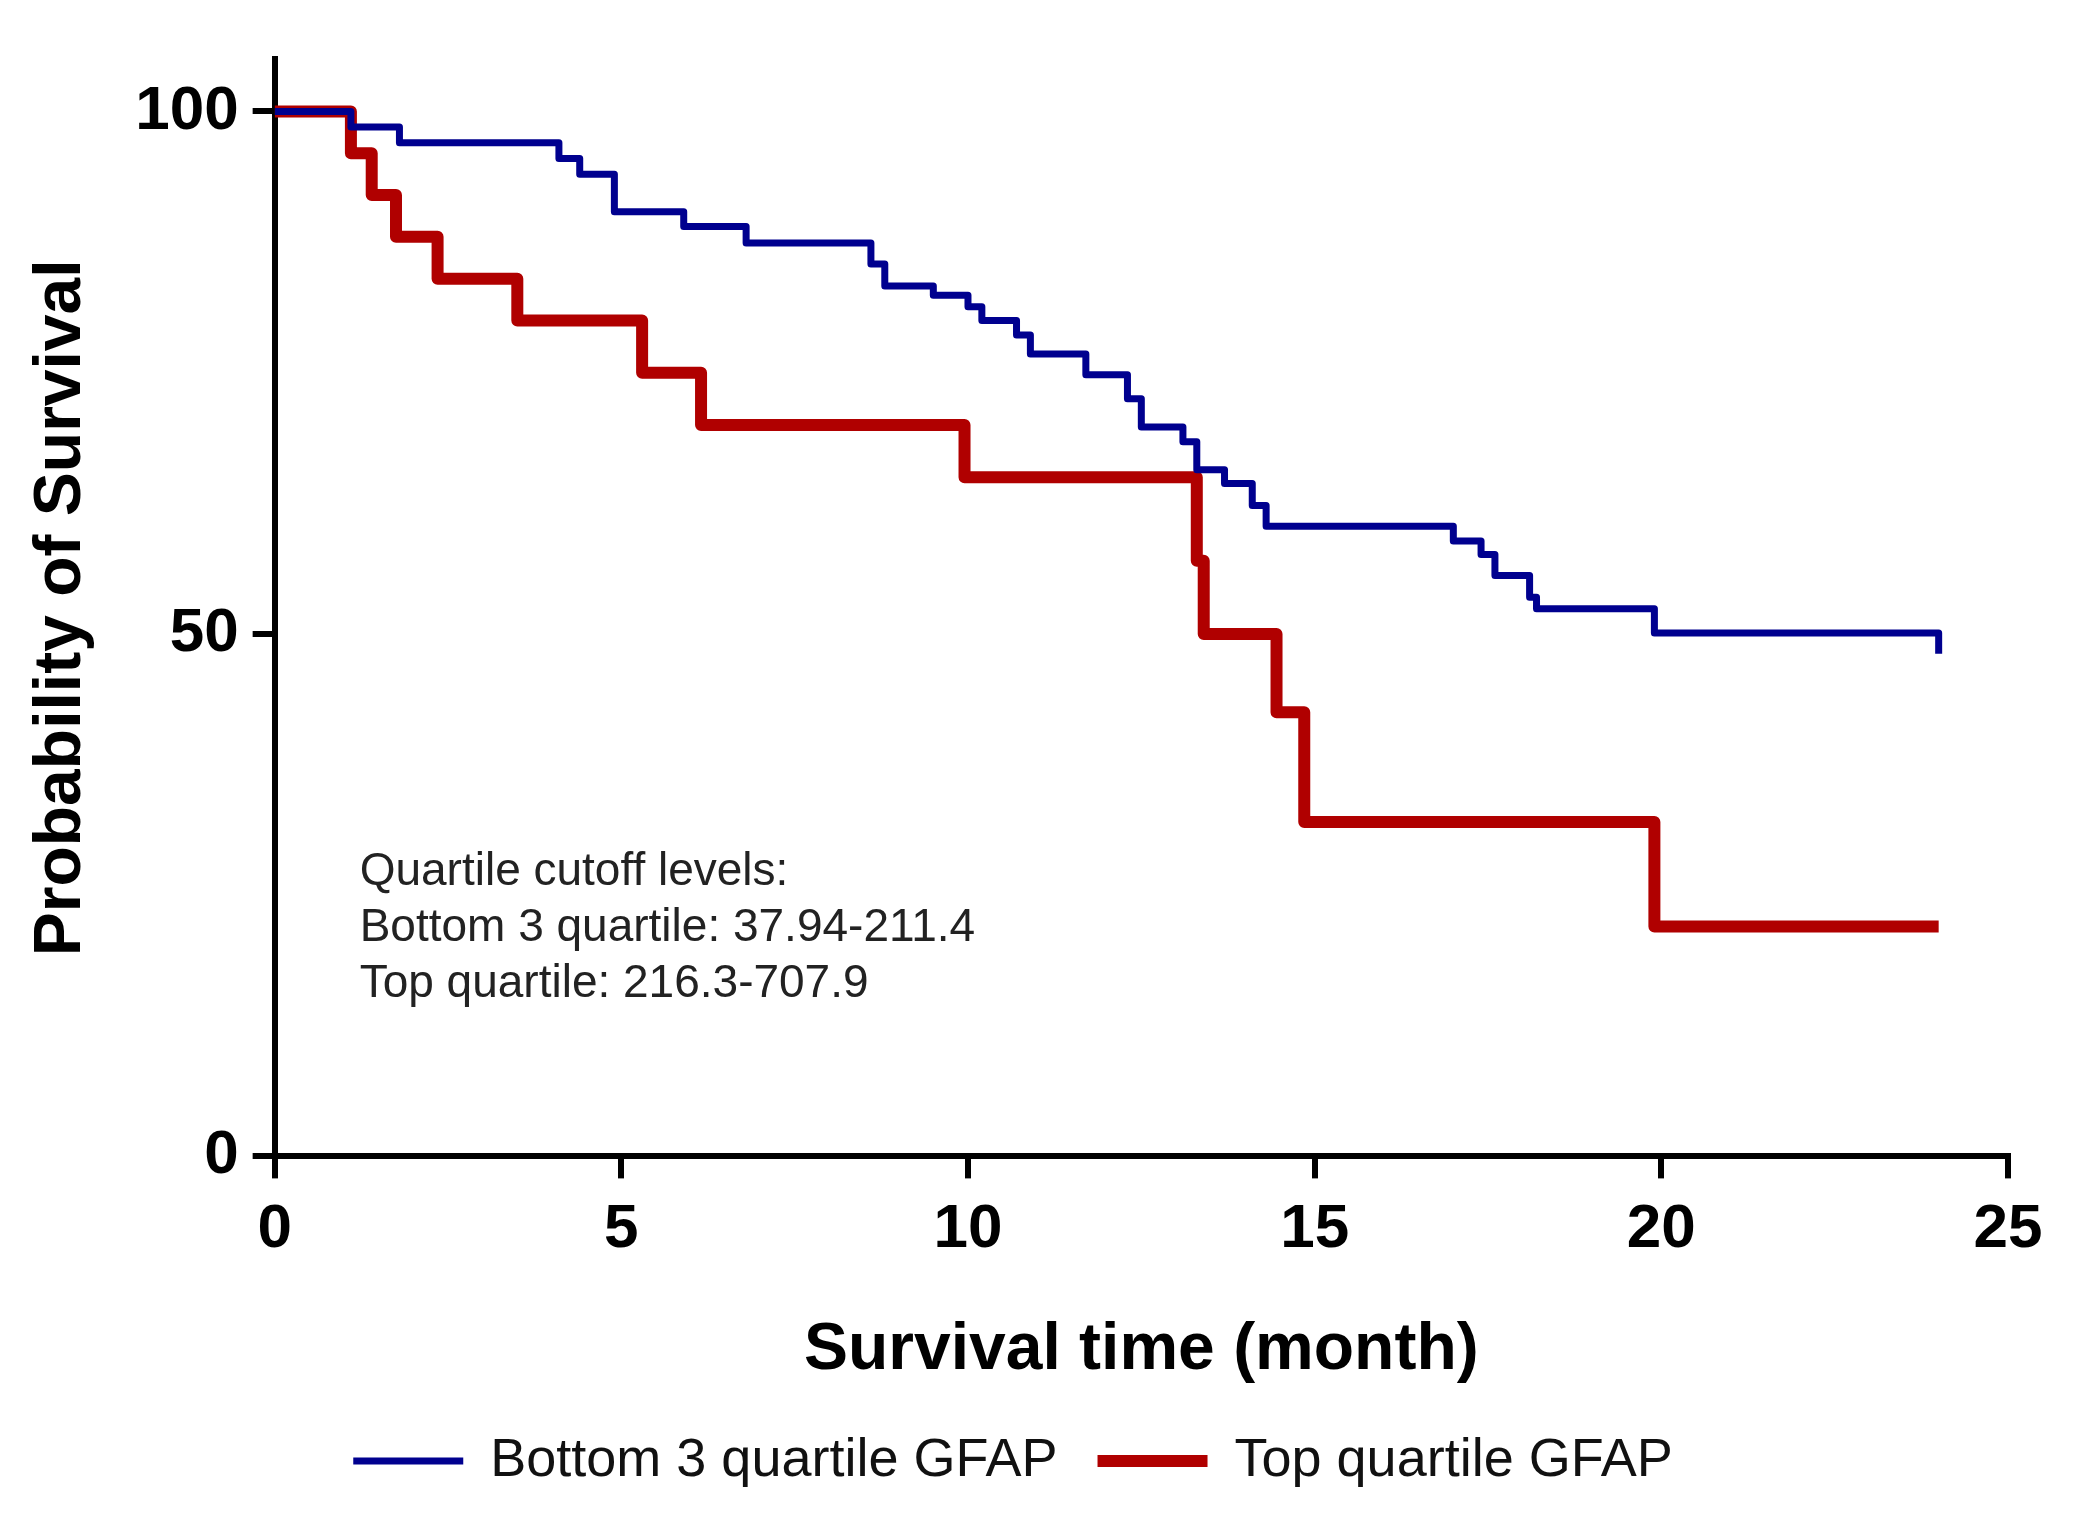  What do you see at coordinates (204, 630) in the screenshot?
I see `y-tick-label: 50` at bounding box center [204, 630].